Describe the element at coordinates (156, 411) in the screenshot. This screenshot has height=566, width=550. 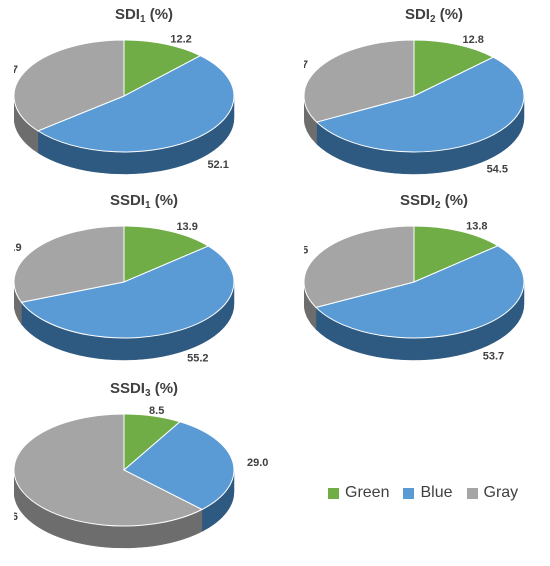
I see `data-label: 8.5` at that location.